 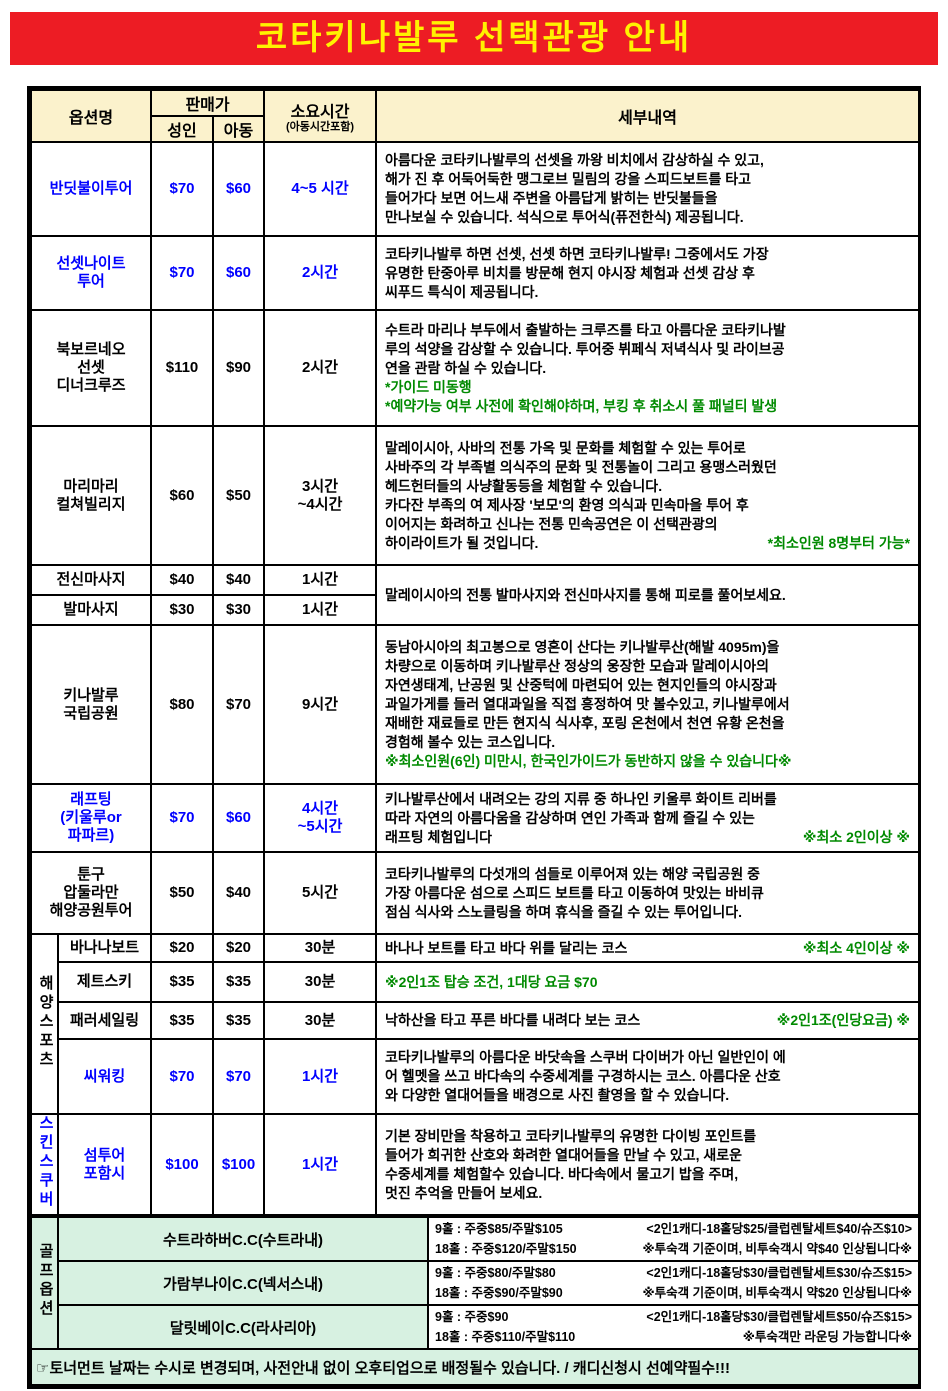 I want to click on price-child: $20, so click(x=239, y=948).